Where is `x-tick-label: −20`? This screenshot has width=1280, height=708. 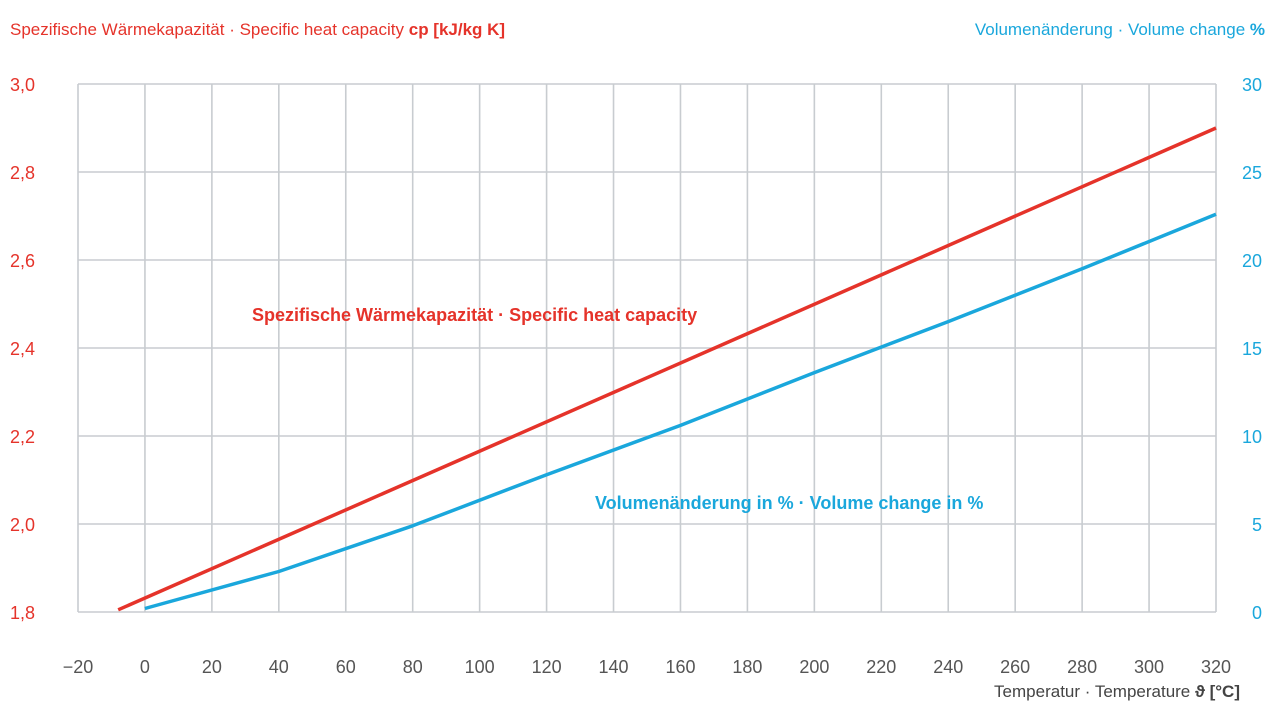
x-tick-label: −20 is located at coordinates (78, 667).